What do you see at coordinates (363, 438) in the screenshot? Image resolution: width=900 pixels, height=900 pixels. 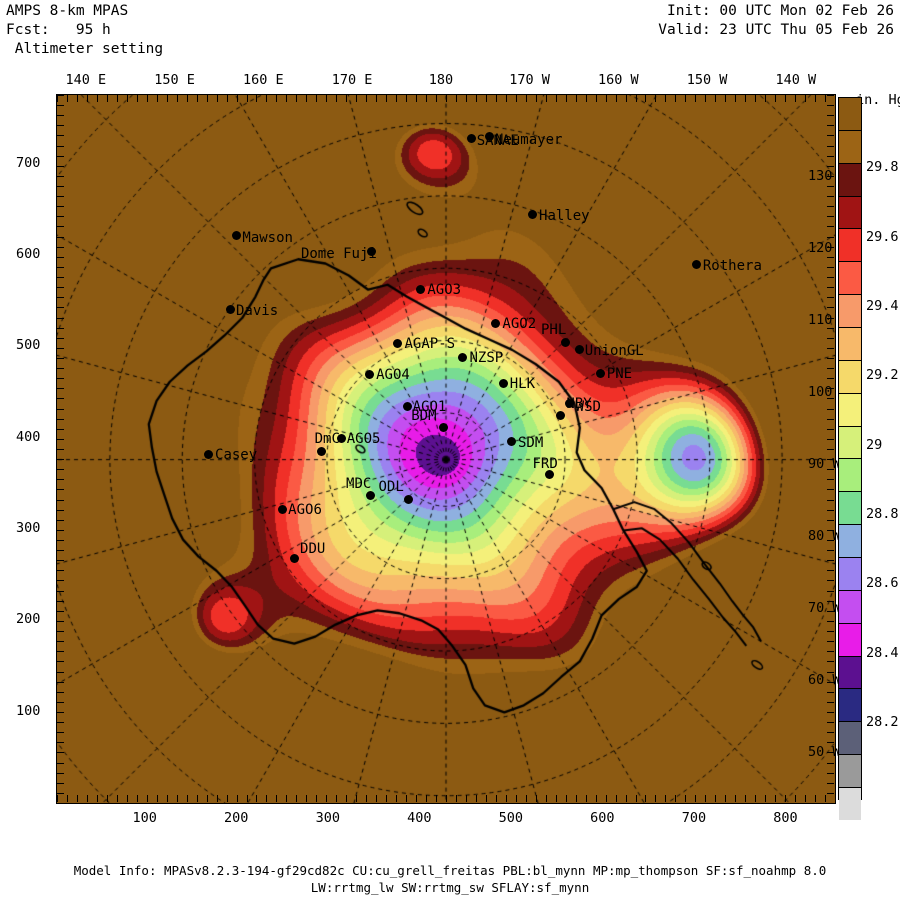 I see `station-label: AGO5` at bounding box center [363, 438].